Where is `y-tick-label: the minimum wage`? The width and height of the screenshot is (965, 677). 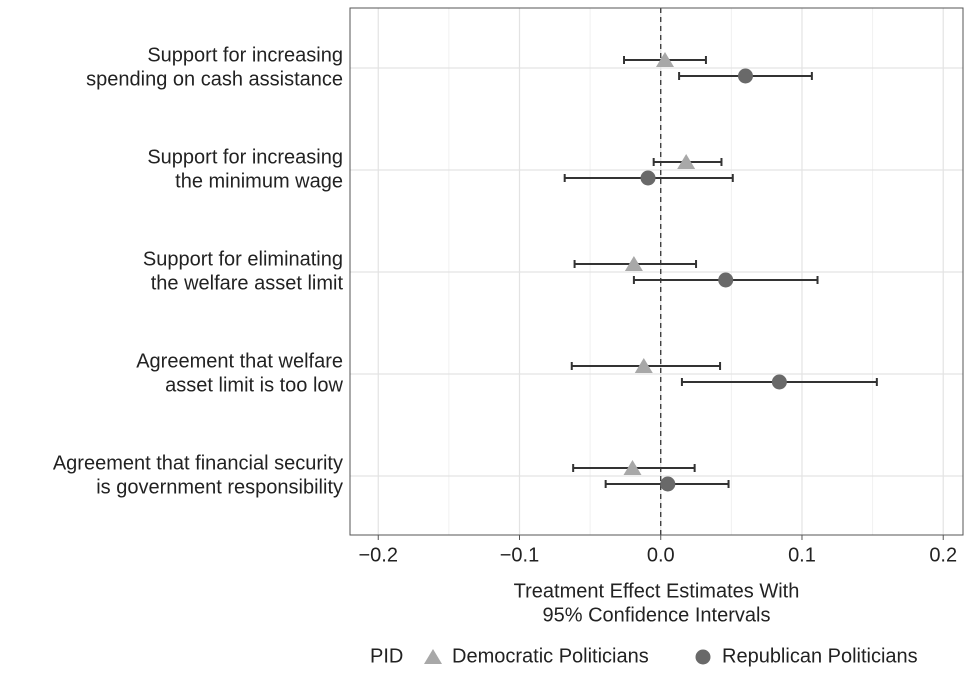
y-tick-label: the minimum wage is located at coordinates (259, 181).